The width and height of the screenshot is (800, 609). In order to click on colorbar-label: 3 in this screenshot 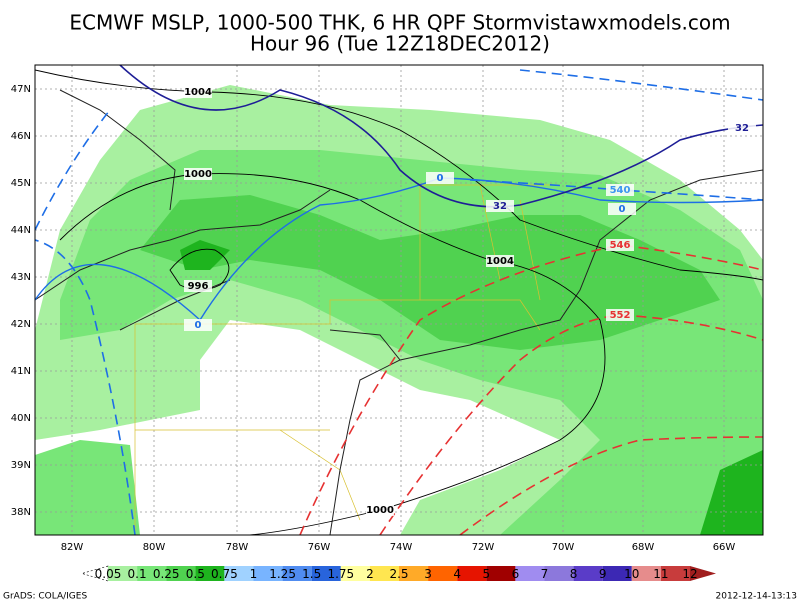, I will do `click(428, 574)`.